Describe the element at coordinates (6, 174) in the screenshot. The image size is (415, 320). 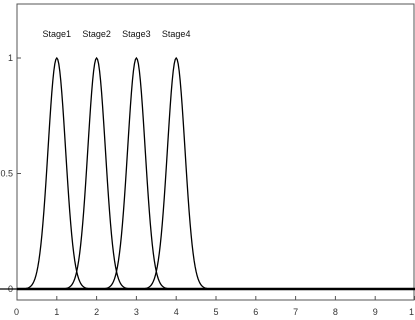
I see `y-tick-label: 0.5` at that location.